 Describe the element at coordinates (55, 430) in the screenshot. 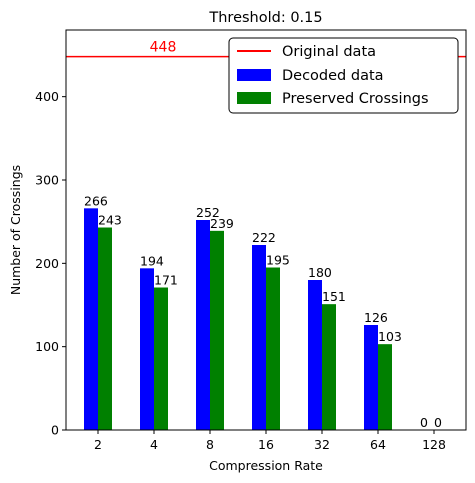

I see `y-tick-label-0: 0` at that location.